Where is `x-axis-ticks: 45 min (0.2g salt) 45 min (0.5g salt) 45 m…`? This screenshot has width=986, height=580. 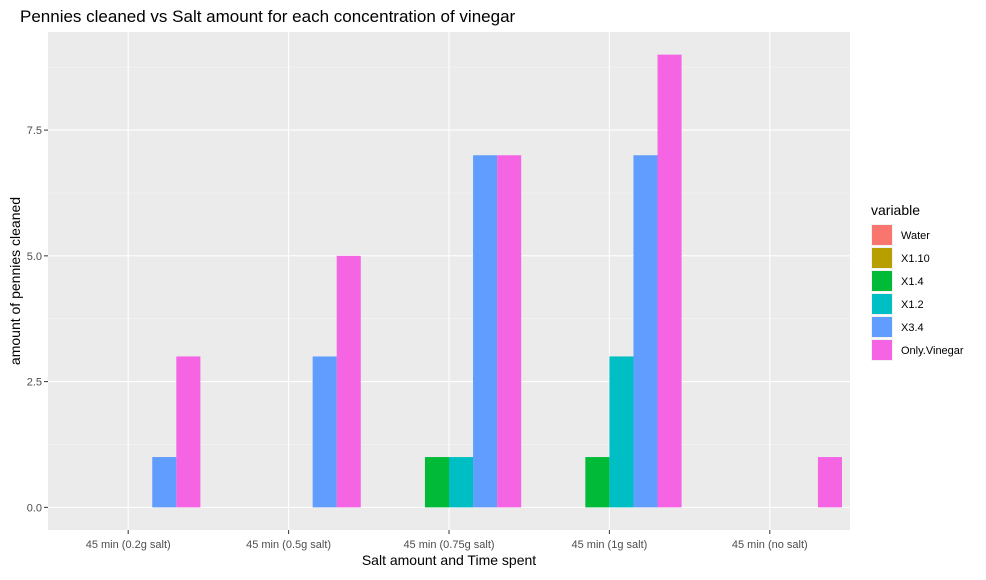
x-axis-ticks: 45 min (0.2g salt) 45 min (0.5g salt) 45 m… is located at coordinates (447, 540).